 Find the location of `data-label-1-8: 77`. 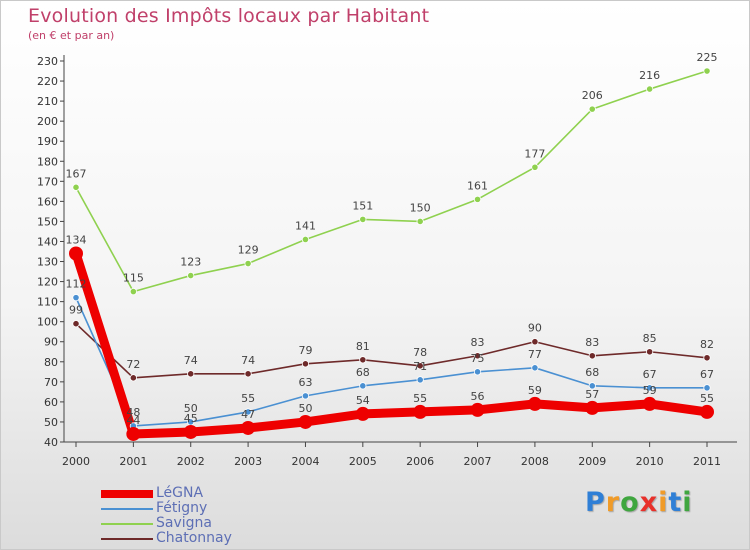

data-label-1-8: 77 is located at coordinates (535, 354).